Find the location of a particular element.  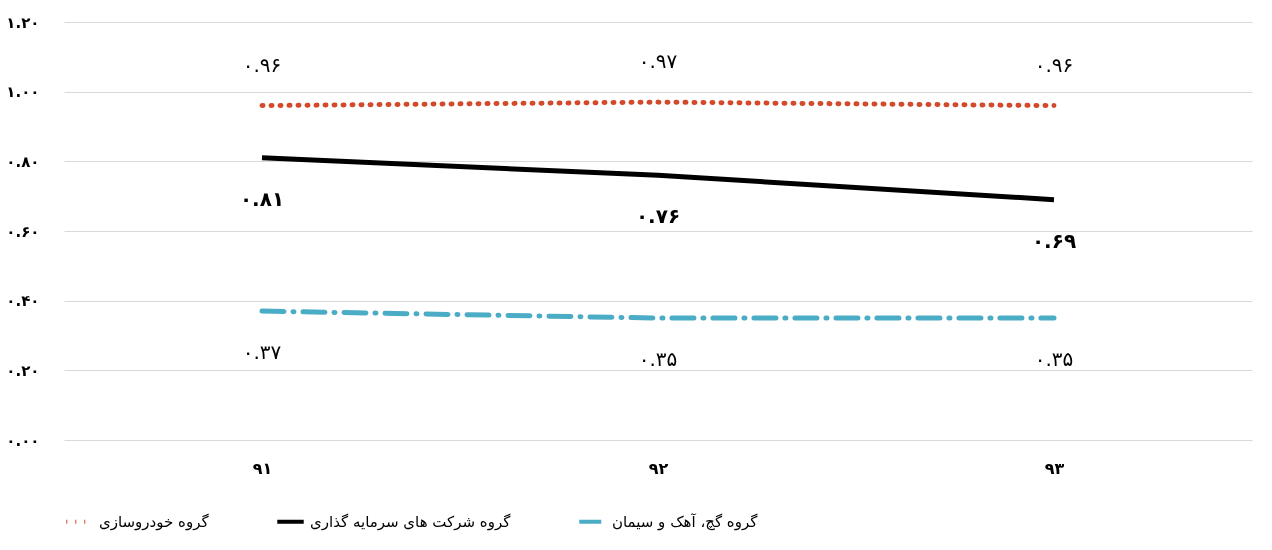

data-label: ۰.۳۷ is located at coordinates (262, 352).